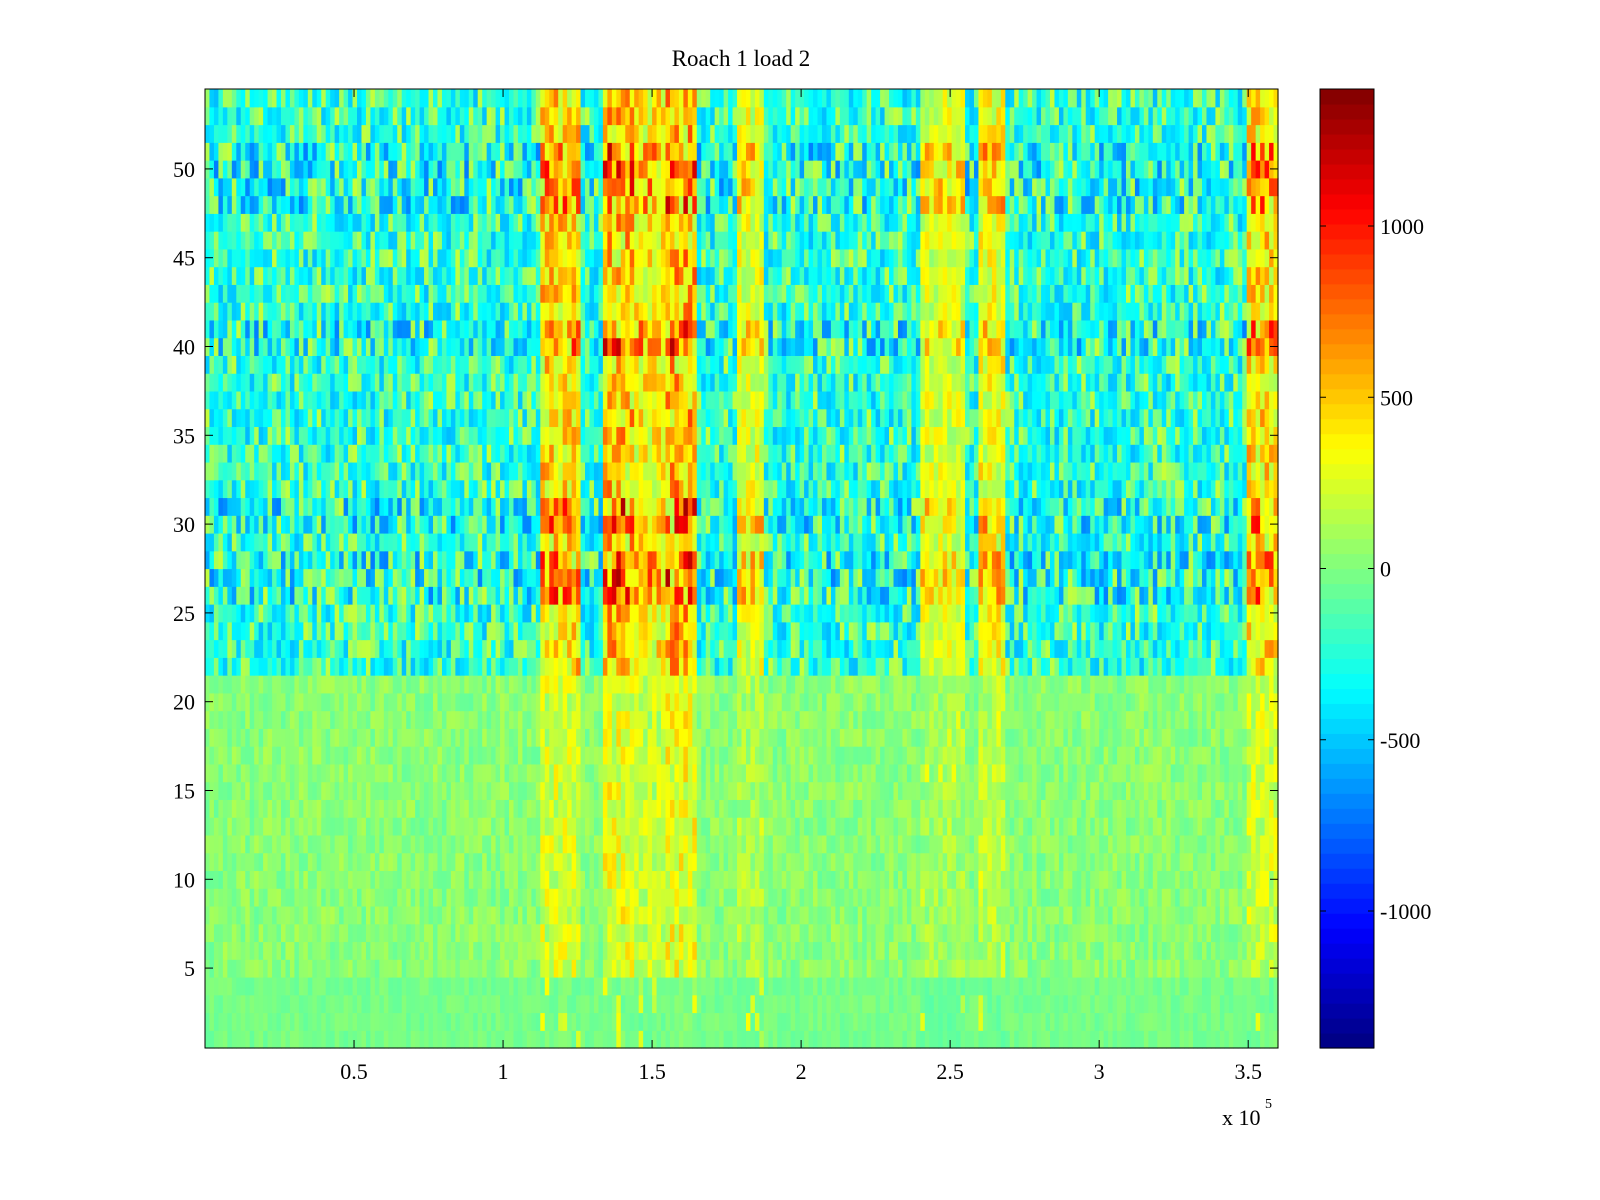  What do you see at coordinates (741, 58) in the screenshot?
I see `chart-title: Roach 1 load 2` at bounding box center [741, 58].